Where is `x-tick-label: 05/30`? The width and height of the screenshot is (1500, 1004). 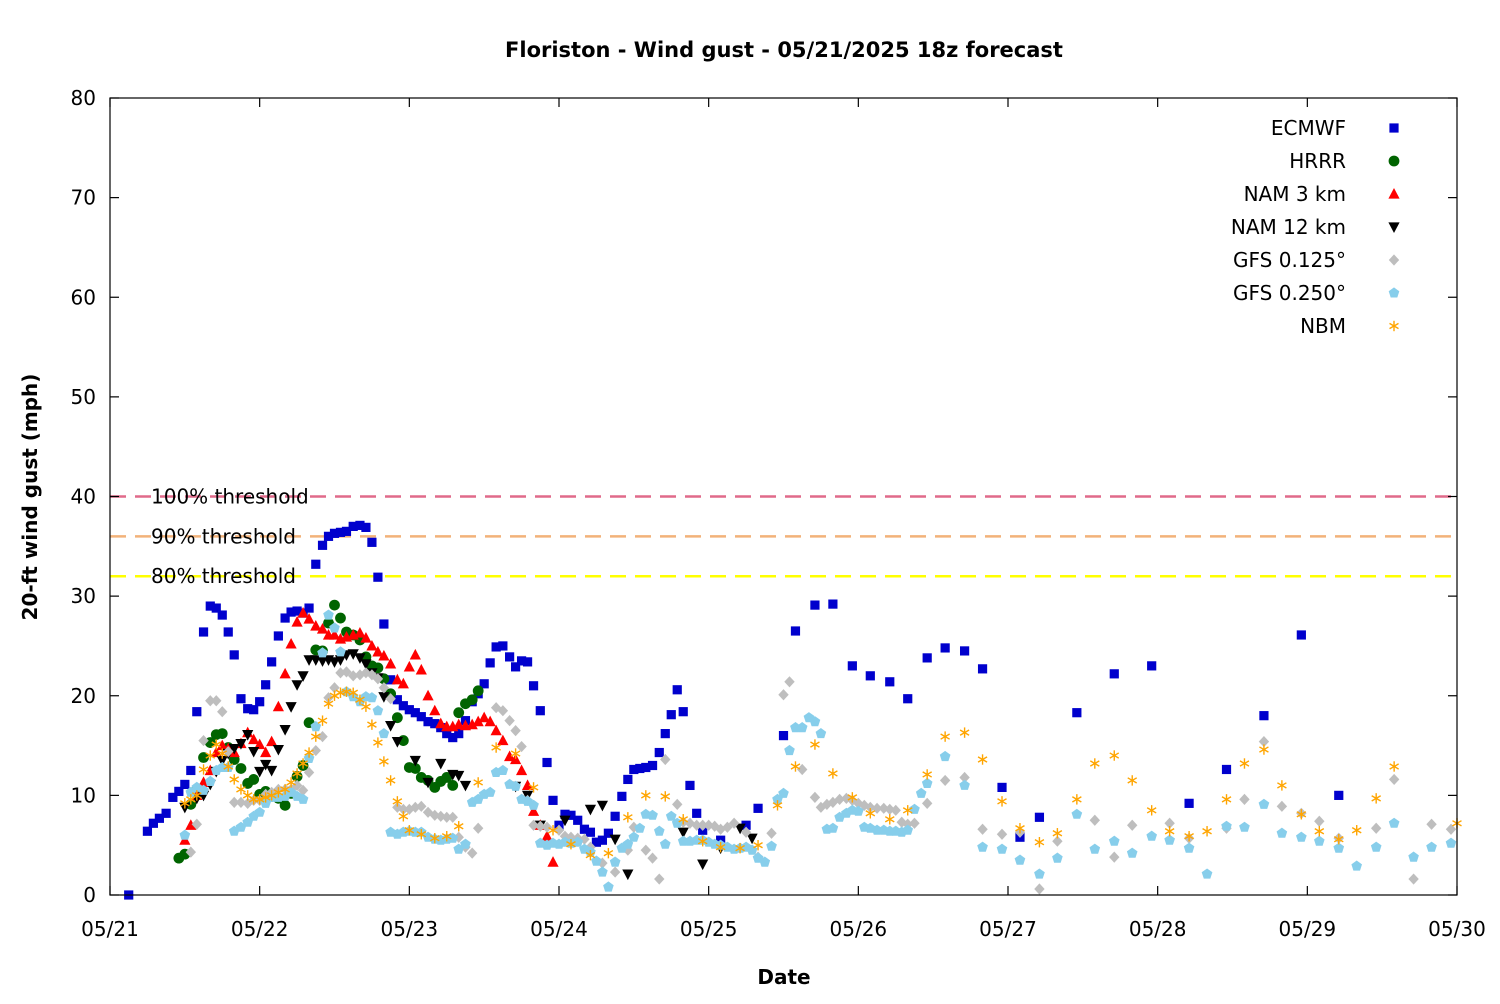 x-tick-label: 05/30 is located at coordinates (1457, 929).